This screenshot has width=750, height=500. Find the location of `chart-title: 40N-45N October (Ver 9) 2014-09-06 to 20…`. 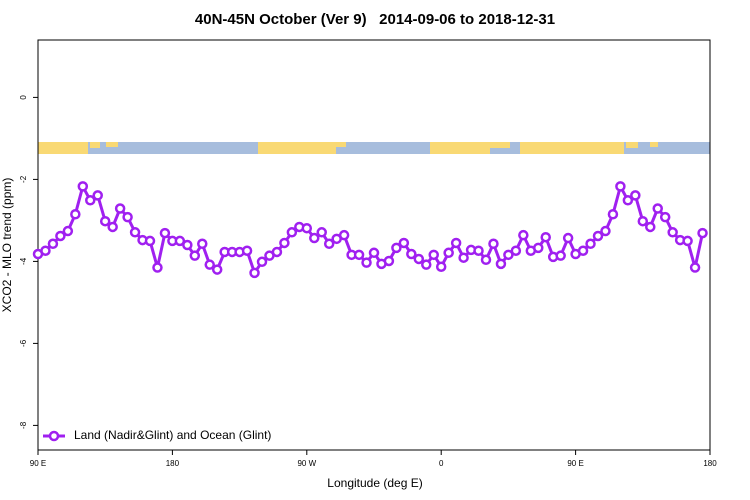

chart-title: 40N-45N October (Ver 9) 2014-09-06 to 20… is located at coordinates (375, 19).